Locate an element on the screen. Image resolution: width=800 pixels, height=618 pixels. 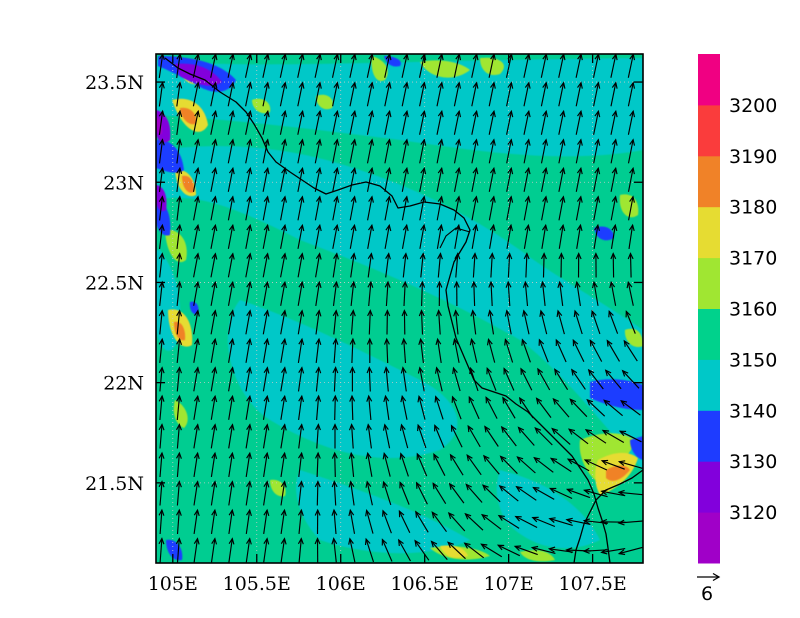
y-tick-label: 22N is located at coordinates (123, 384).